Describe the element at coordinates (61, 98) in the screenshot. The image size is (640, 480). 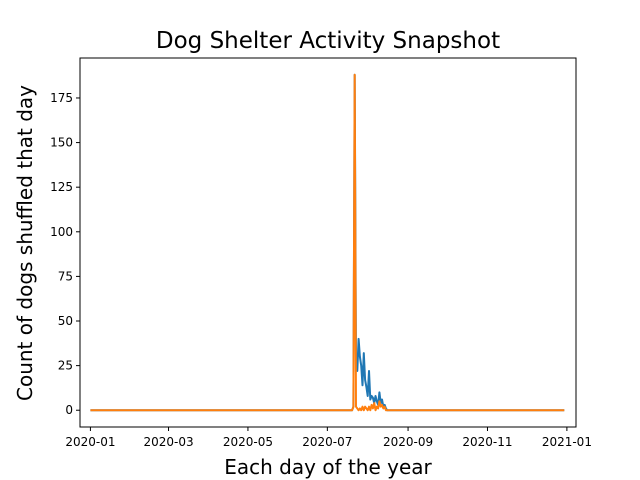
I see `y-tick-label-8: 175` at that location.